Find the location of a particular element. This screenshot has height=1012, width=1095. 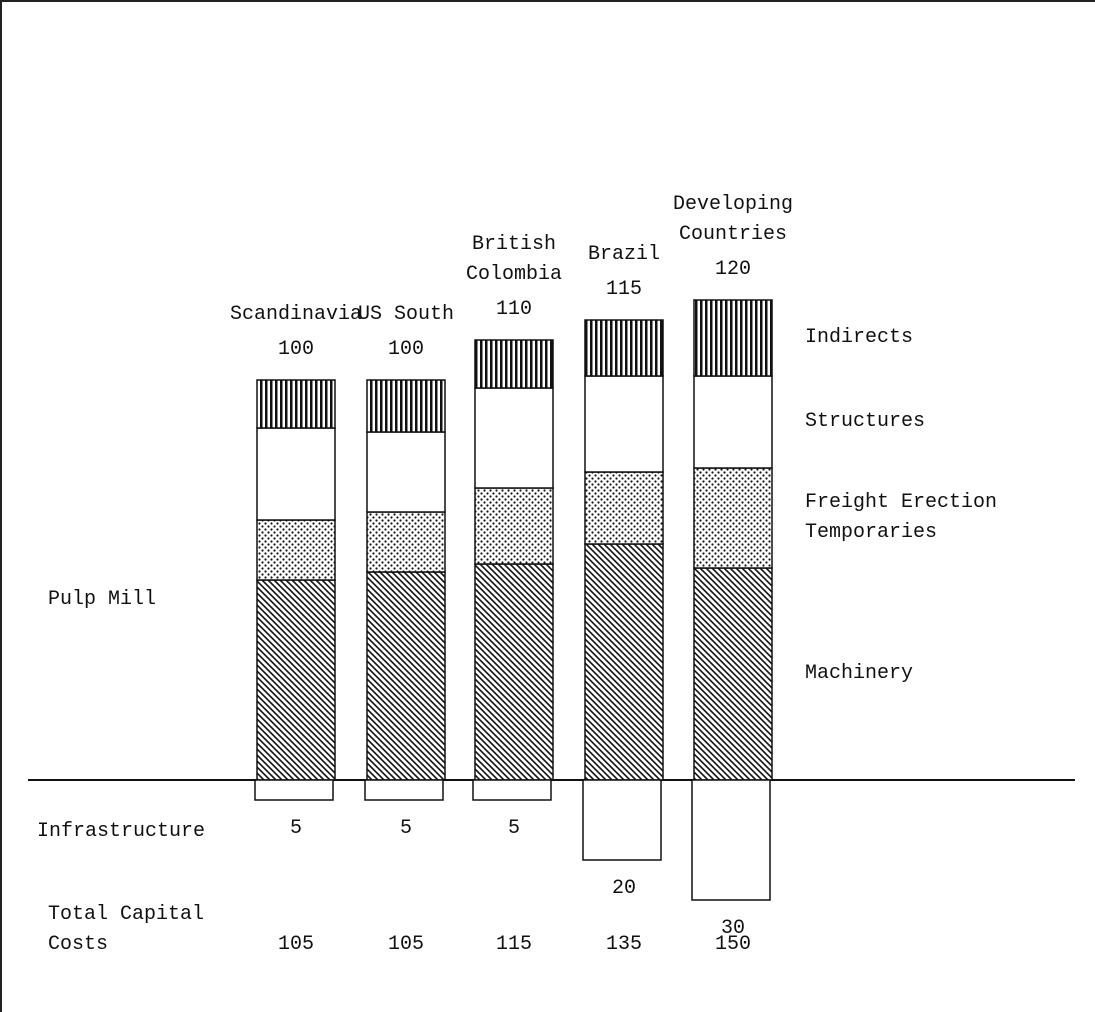

infra-value: 20 is located at coordinates (623, 888).